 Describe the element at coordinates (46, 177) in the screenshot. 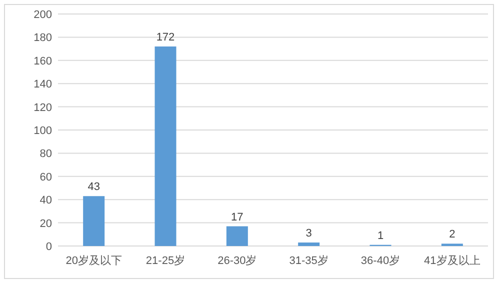

I see `y-tick-label: 60` at that location.